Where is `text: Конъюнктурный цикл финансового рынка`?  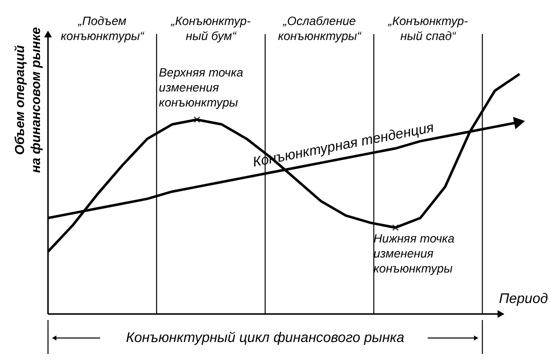
text: Конъюнктурный цикл финансового рынка is located at coordinates (265, 337).